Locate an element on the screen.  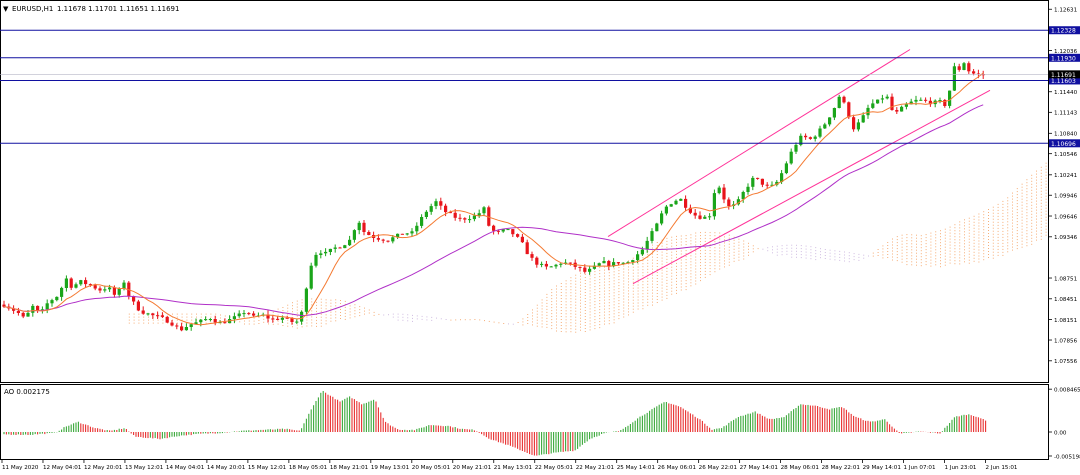
price-tick-label: 1.10546 is located at coordinates (1066, 155).